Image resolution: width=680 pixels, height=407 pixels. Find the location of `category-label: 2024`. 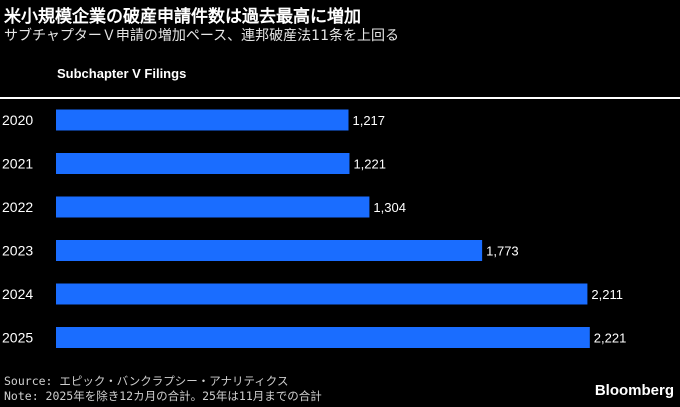

category-label: 2024 is located at coordinates (17, 294).